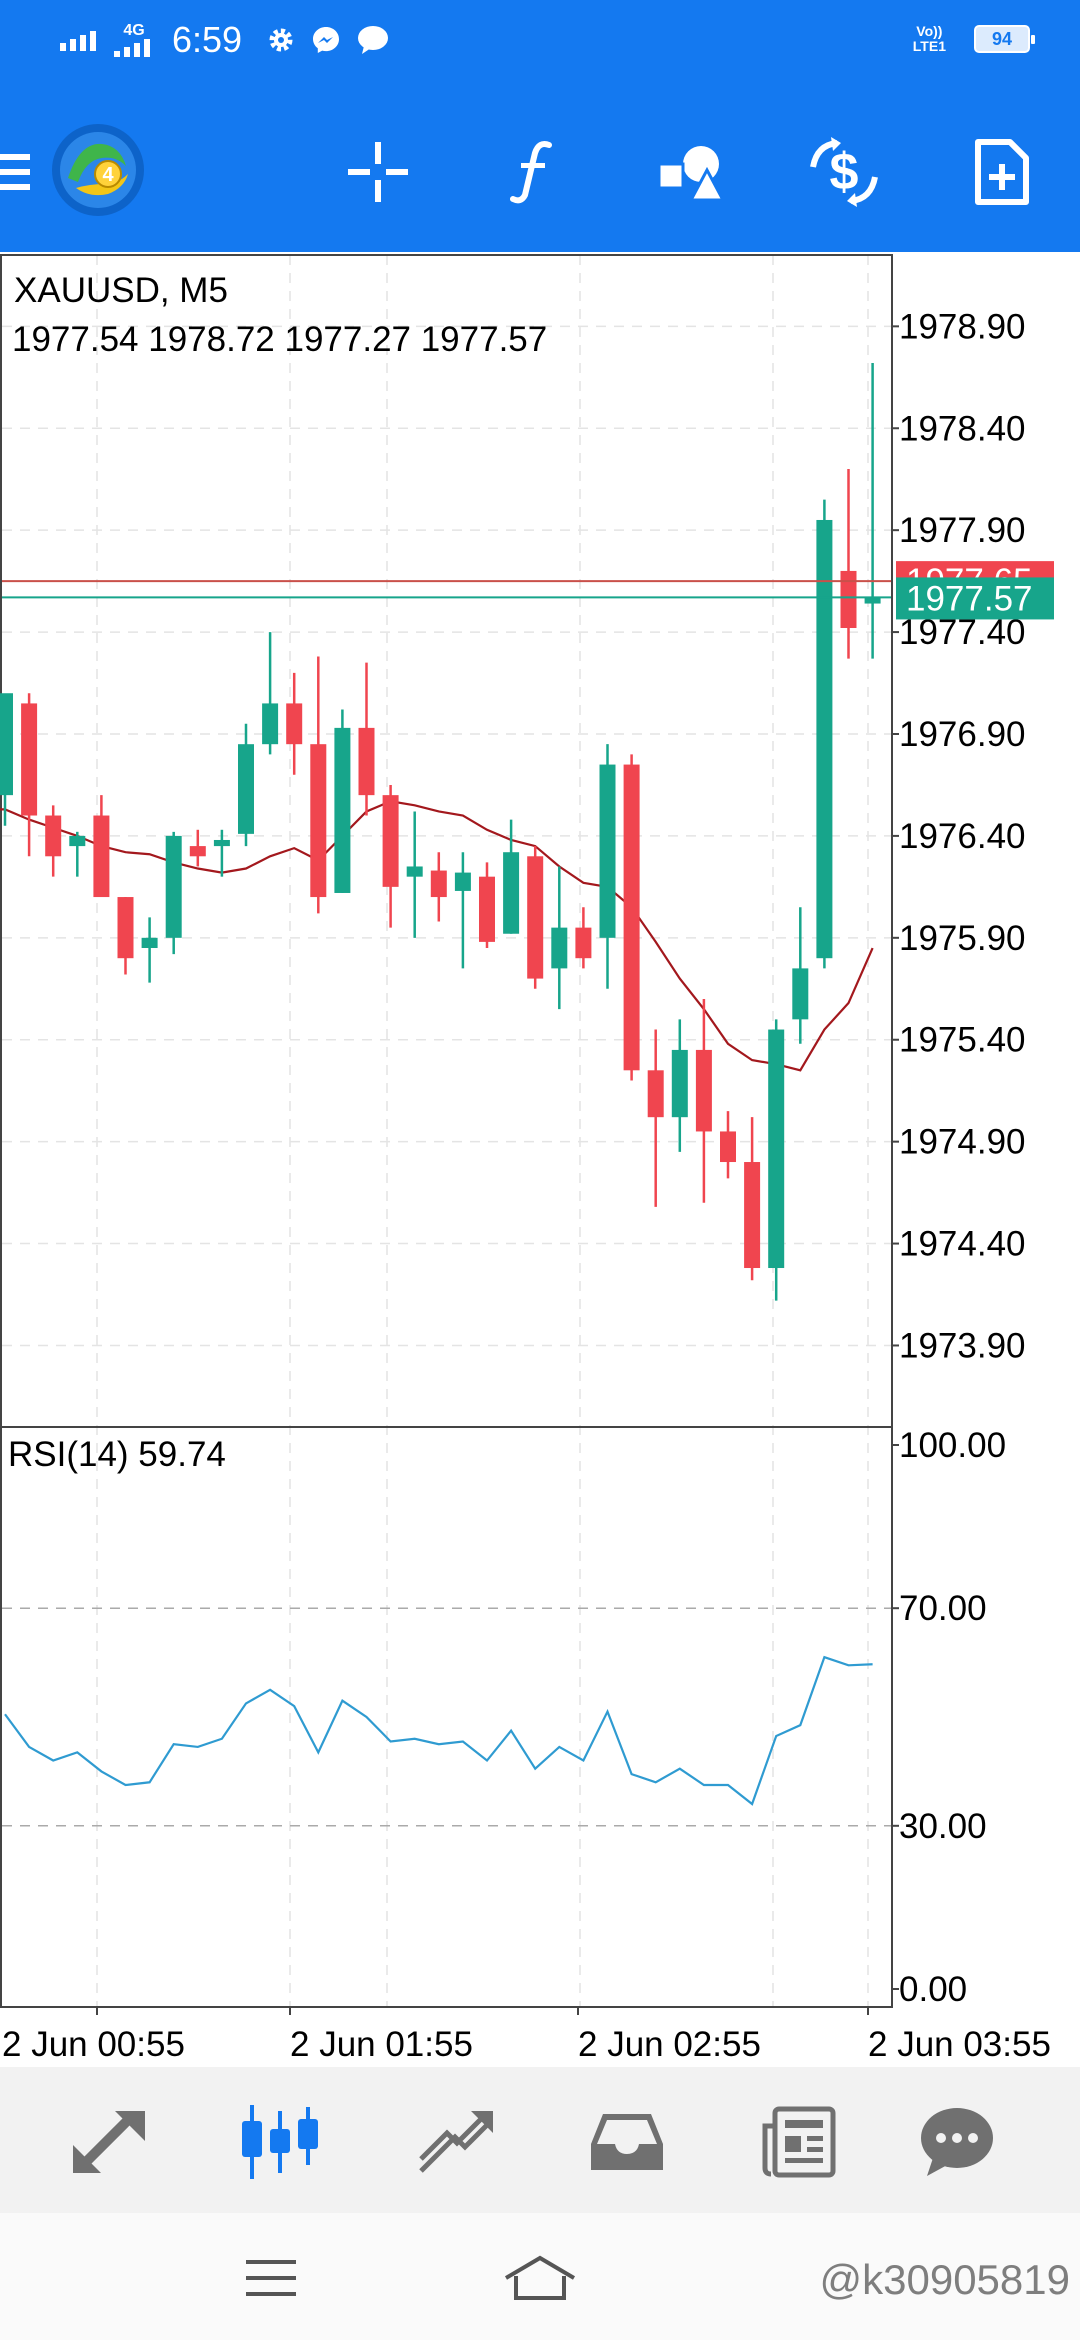 Image resolution: width=1080 pixels, height=2340 pixels. Describe the element at coordinates (627, 2142) in the screenshot. I see `history-tab` at that location.